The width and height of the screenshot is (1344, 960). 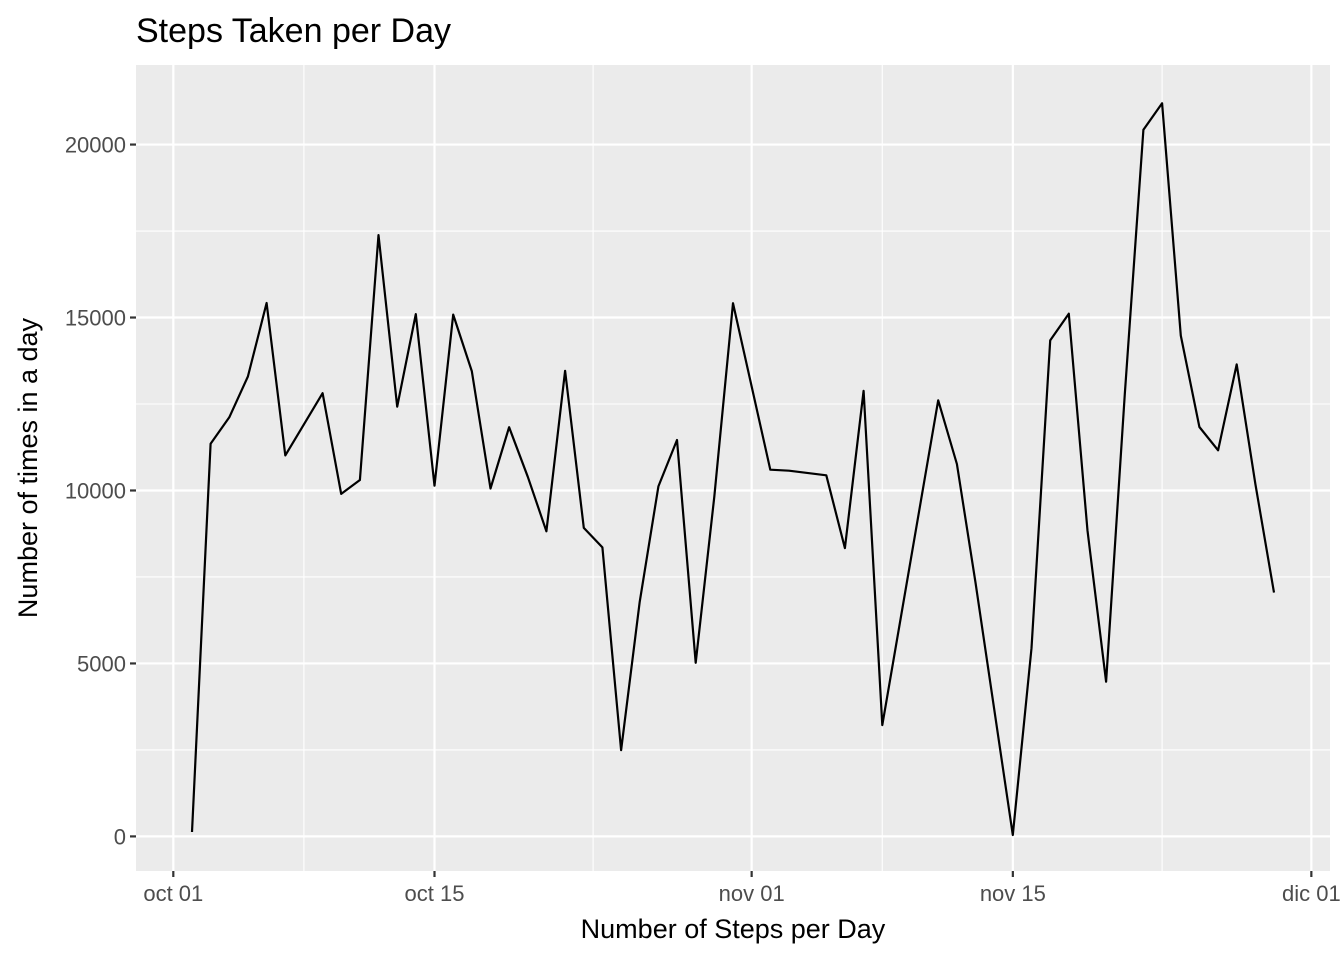 What do you see at coordinates (1311, 893) in the screenshot?
I see `x-tick-label: dic 01` at bounding box center [1311, 893].